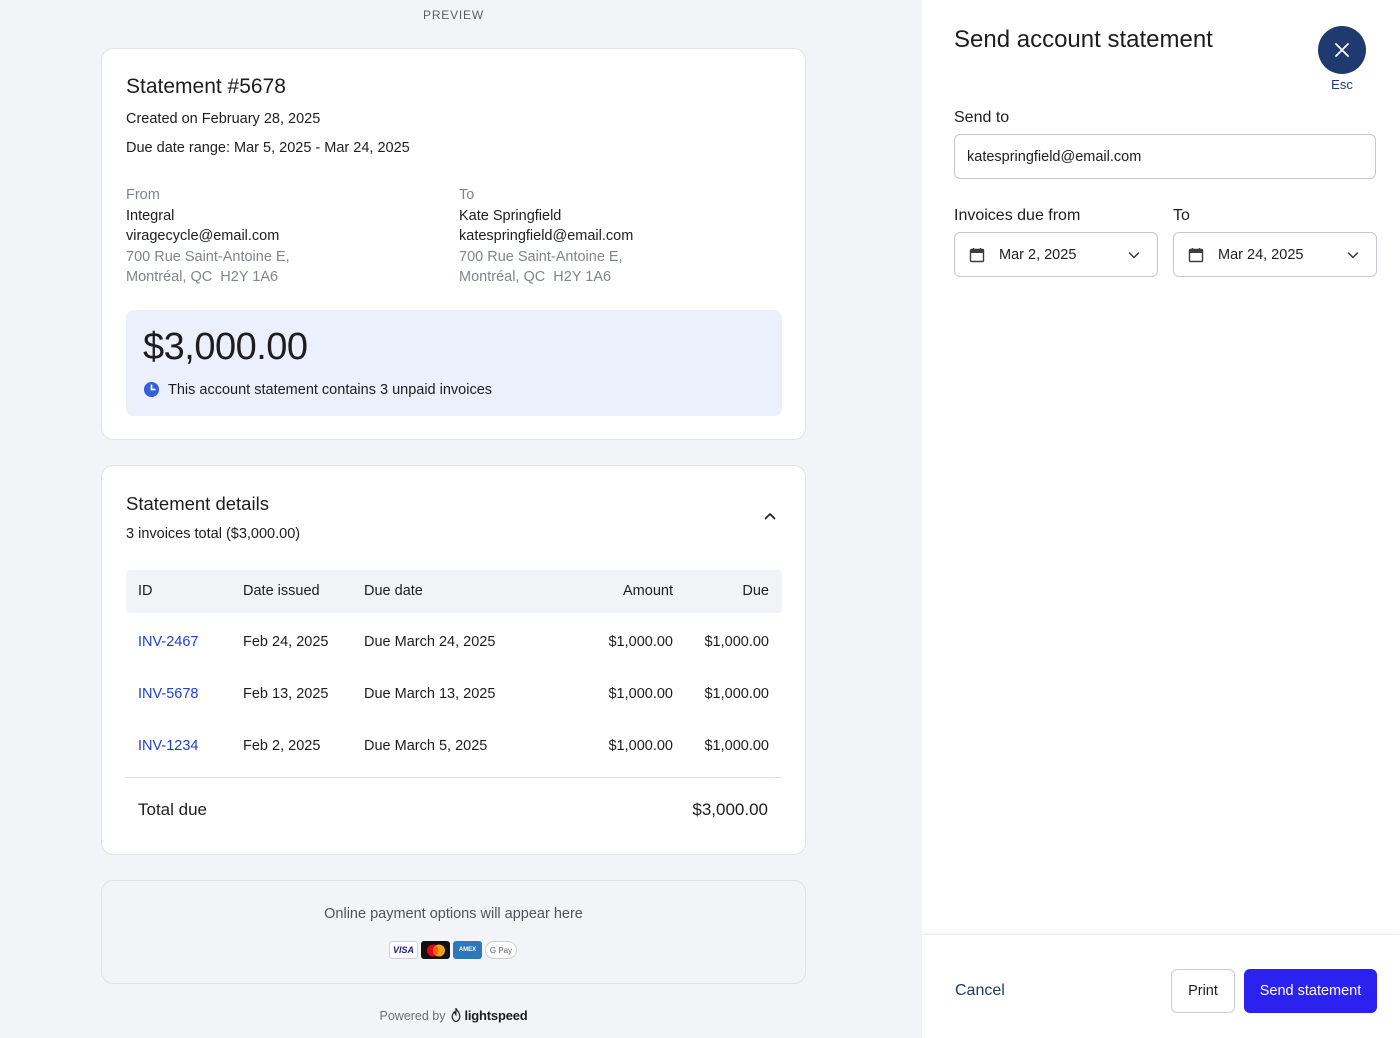 The image size is (1400, 1038). I want to click on esc-hint: Esc, so click(1342, 84).